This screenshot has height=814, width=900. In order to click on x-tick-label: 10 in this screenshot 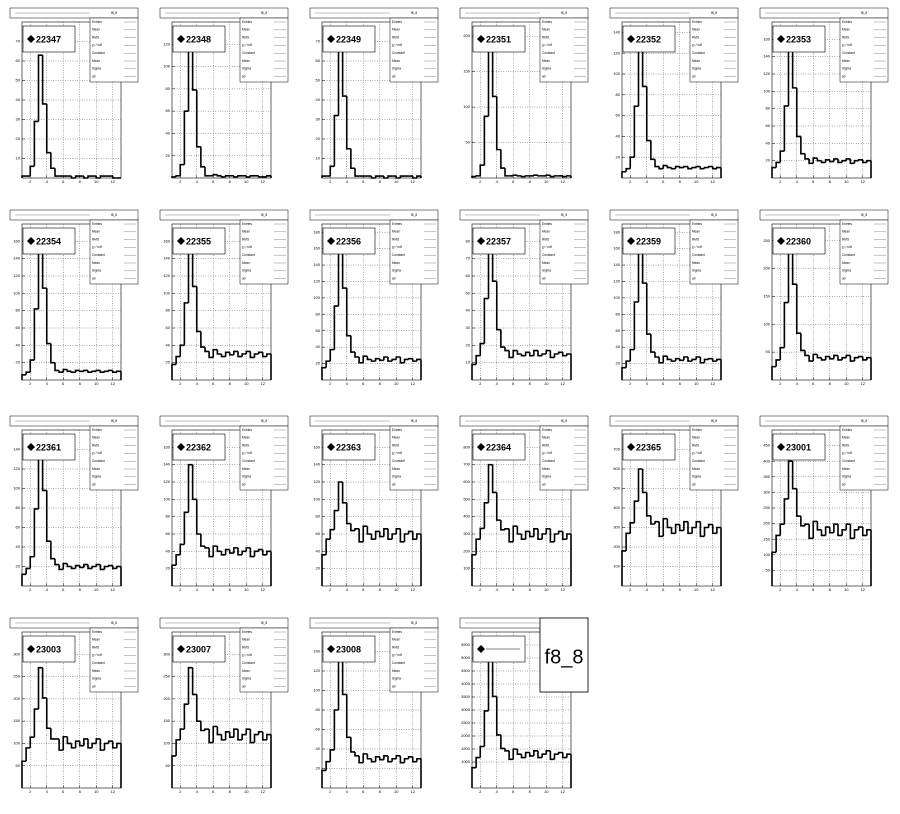, I will do `click(846, 181)`.